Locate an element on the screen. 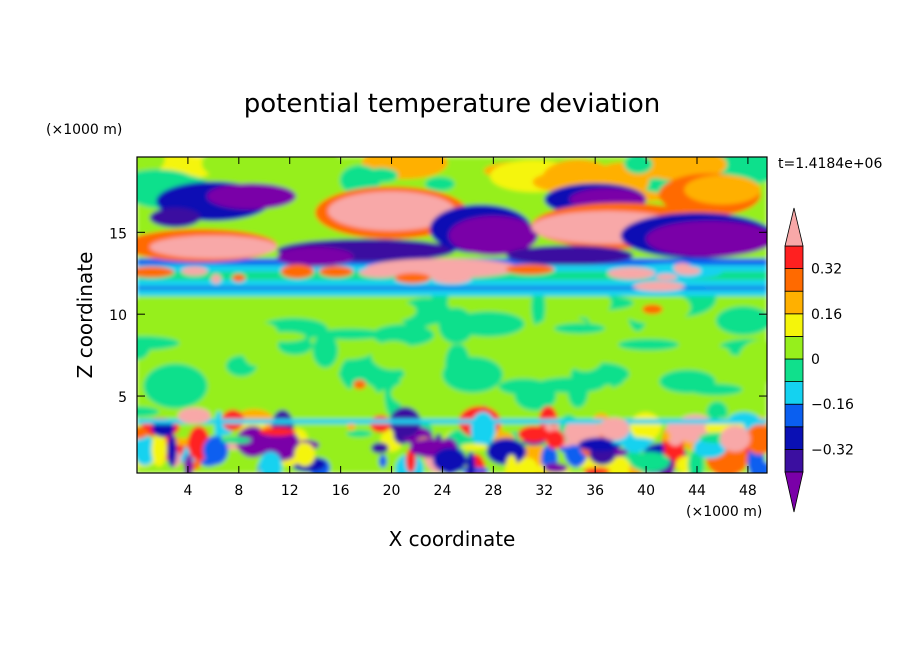 The height and width of the screenshot is (654, 904). x-tick-label: 28 is located at coordinates (493, 491).